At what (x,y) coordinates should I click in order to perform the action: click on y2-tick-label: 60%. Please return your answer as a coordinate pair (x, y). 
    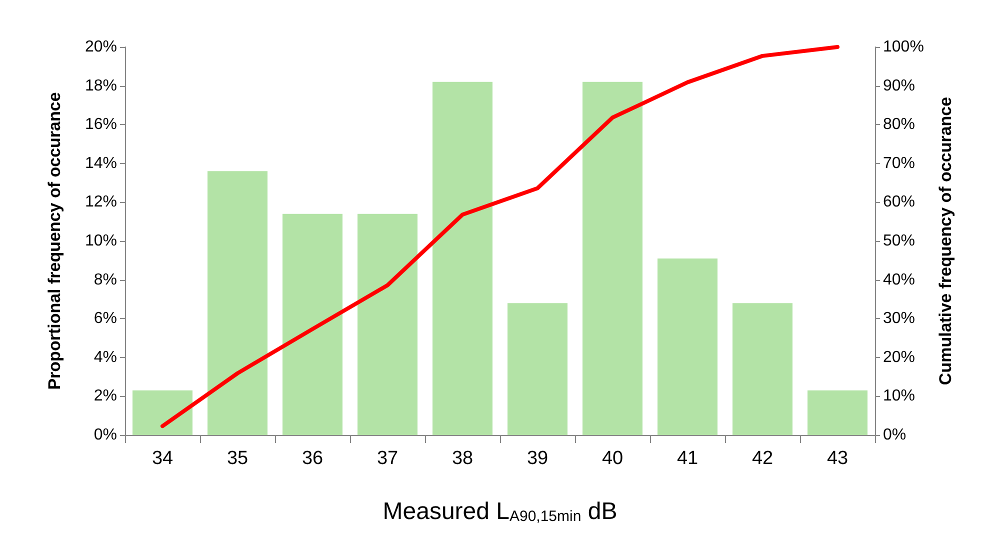
    Looking at the image, I should click on (899, 202).